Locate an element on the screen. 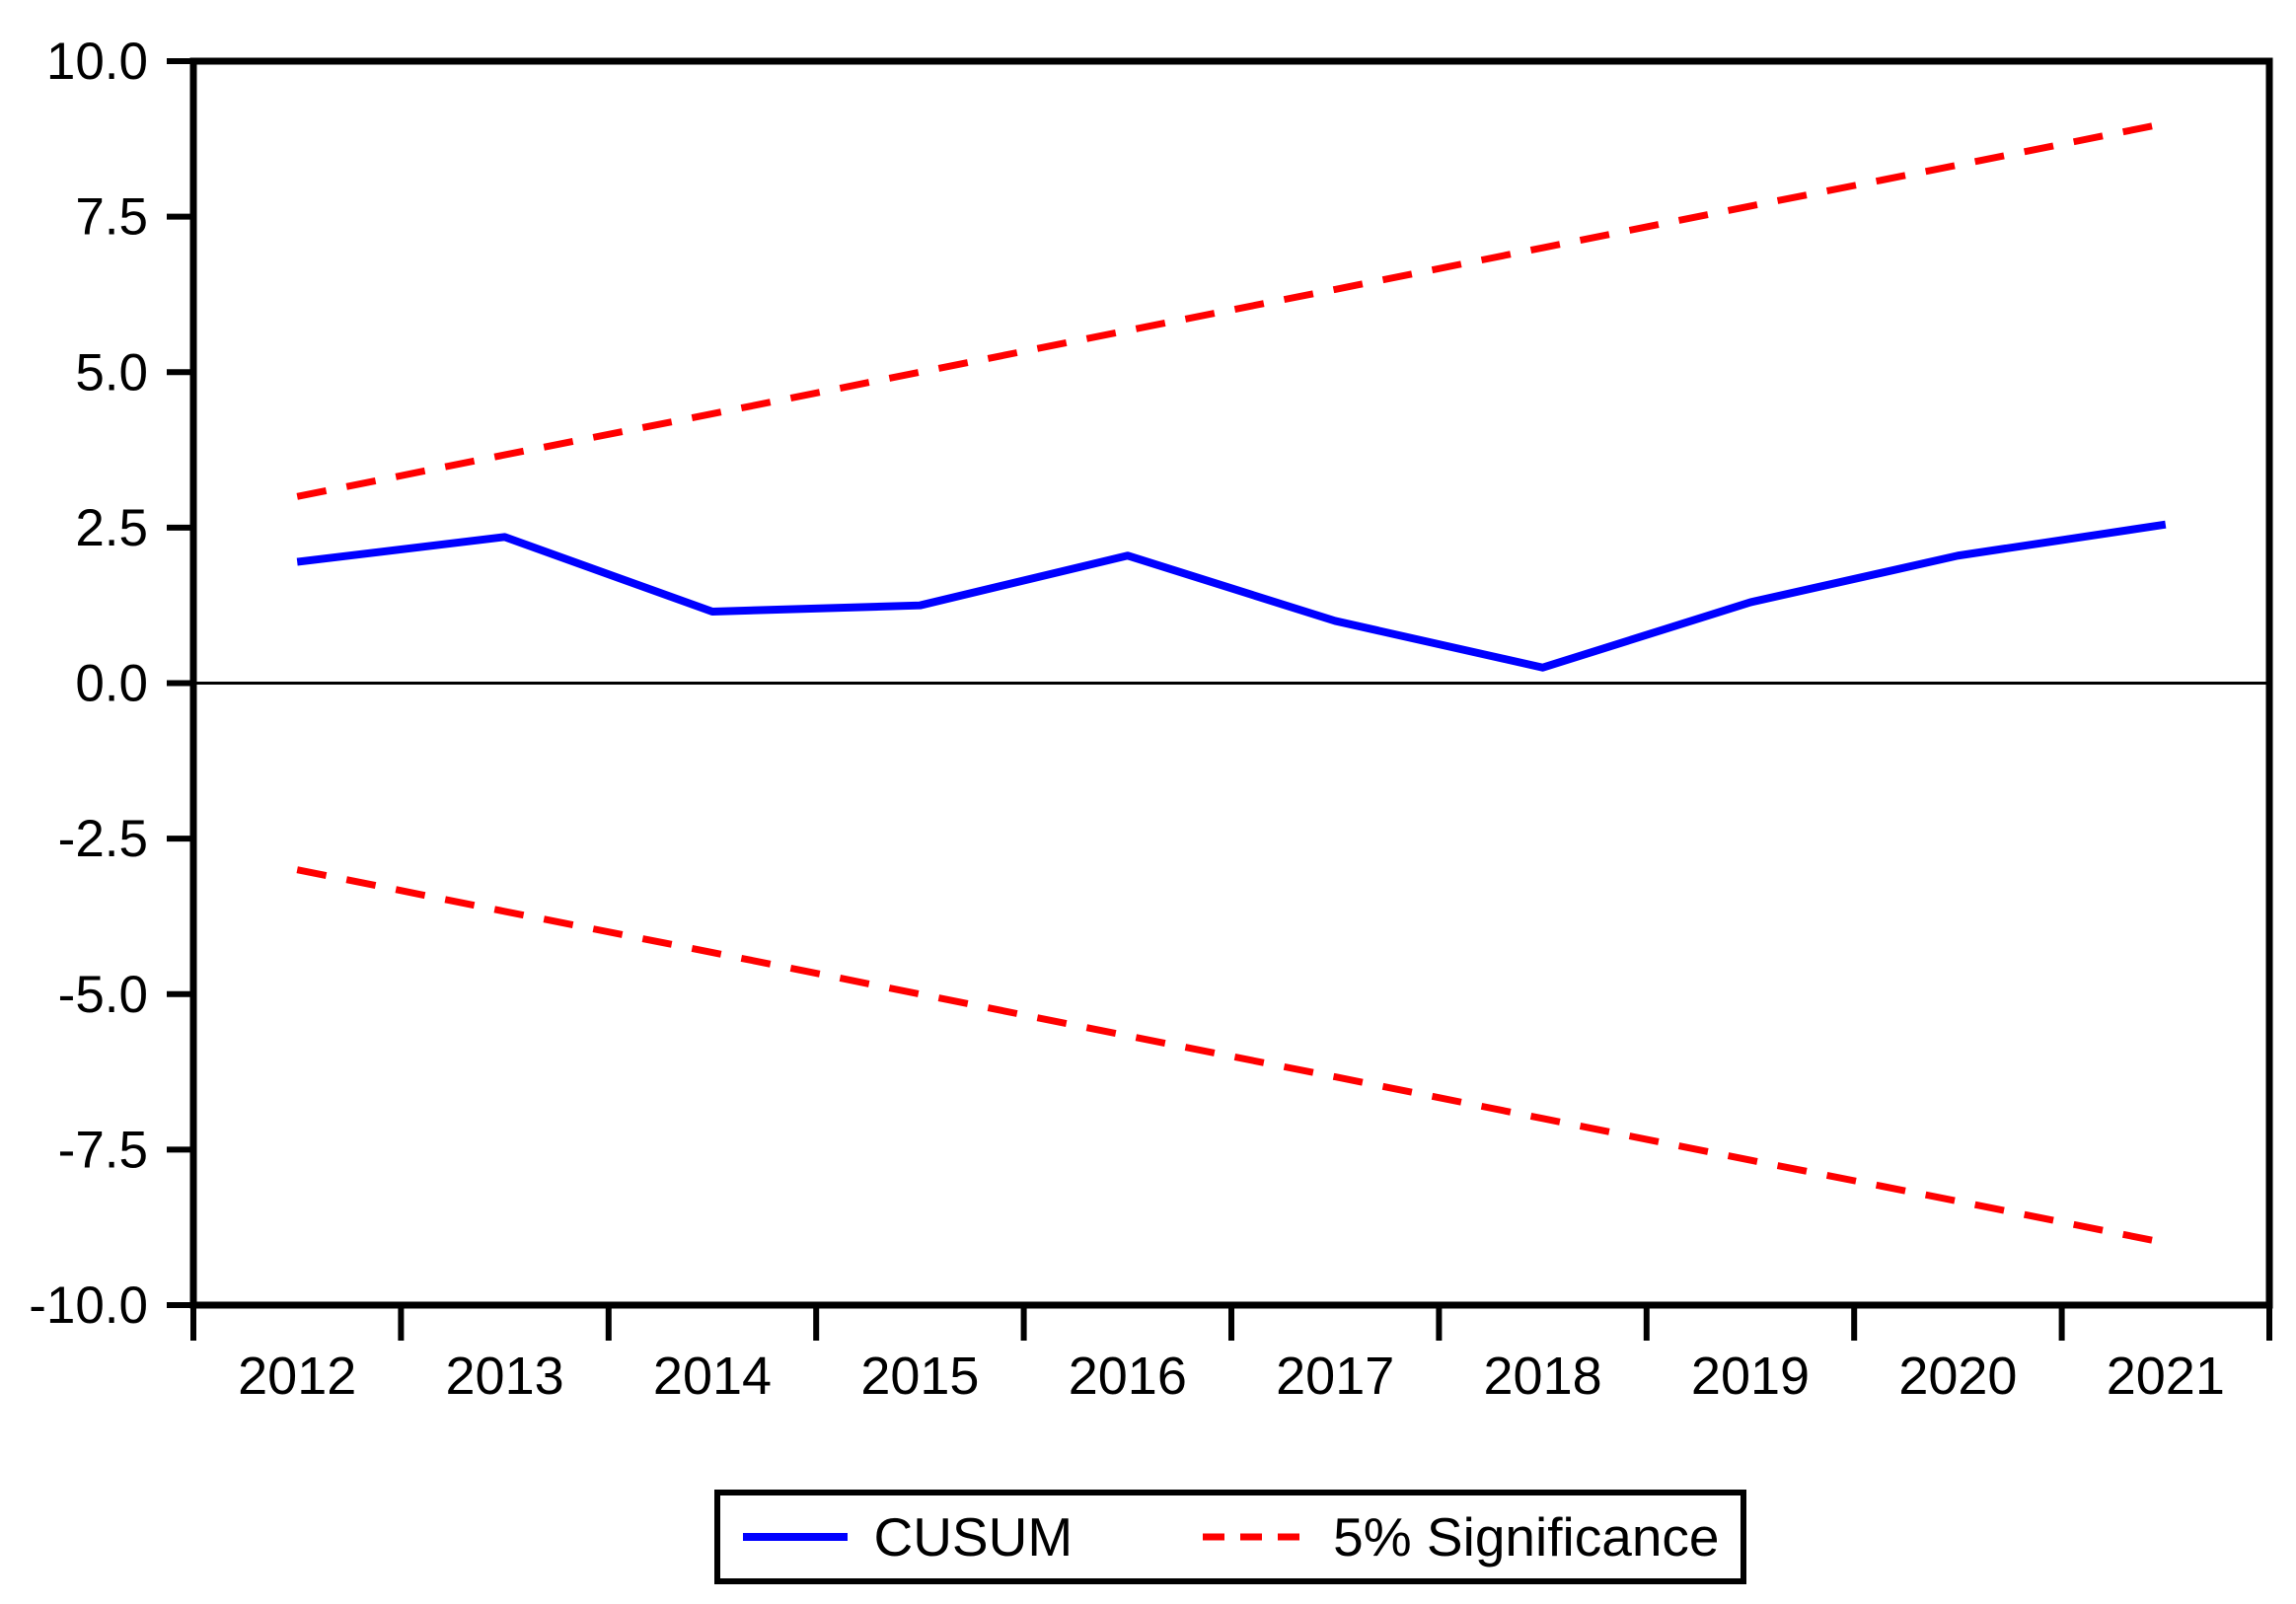  x-axis-year-label: 2012 is located at coordinates (297, 1376).